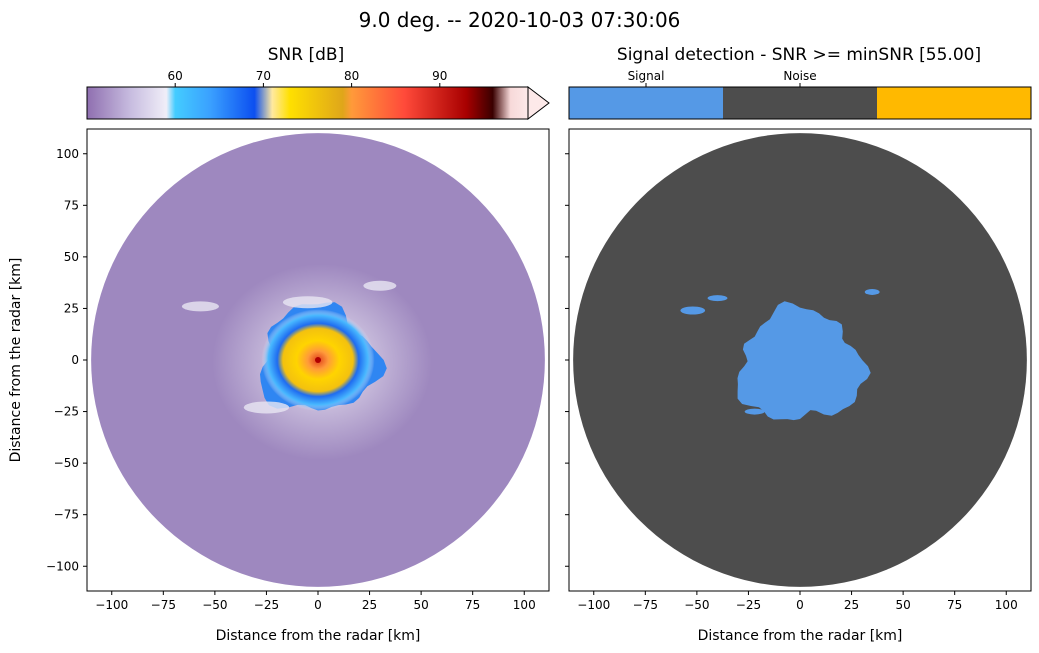  Describe the element at coordinates (420, 605) in the screenshot. I see `snr-xtick-label: 50` at that location.